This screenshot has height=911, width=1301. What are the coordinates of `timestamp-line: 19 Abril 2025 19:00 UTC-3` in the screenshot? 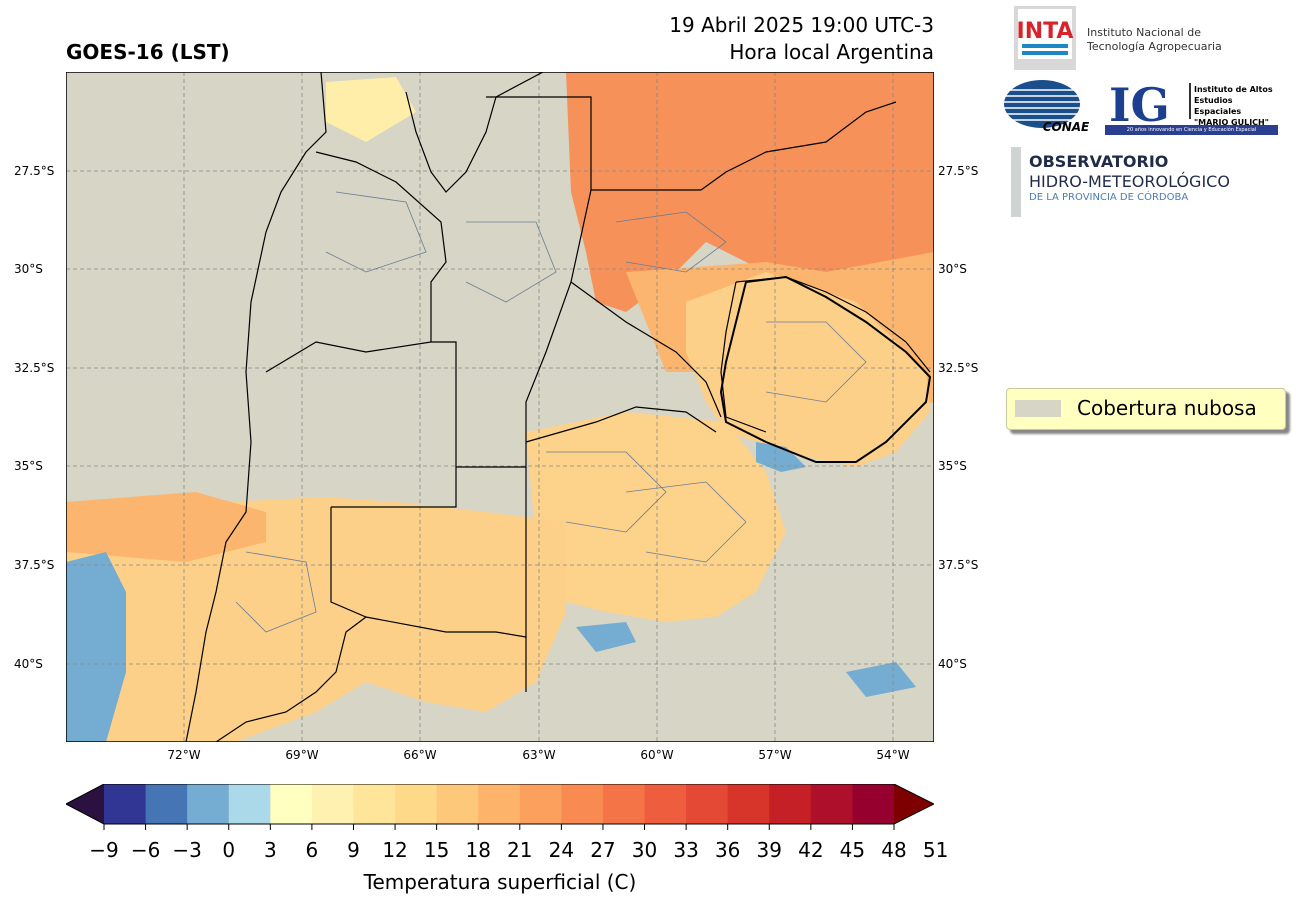 It's located at (801, 25).